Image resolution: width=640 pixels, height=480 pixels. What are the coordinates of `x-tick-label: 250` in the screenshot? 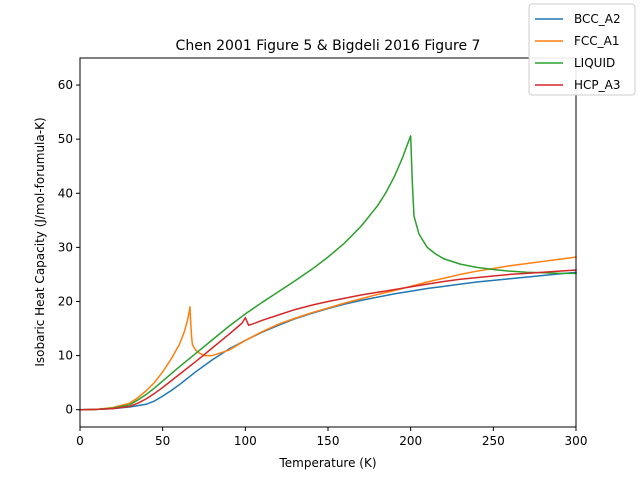 It's located at (493, 441).